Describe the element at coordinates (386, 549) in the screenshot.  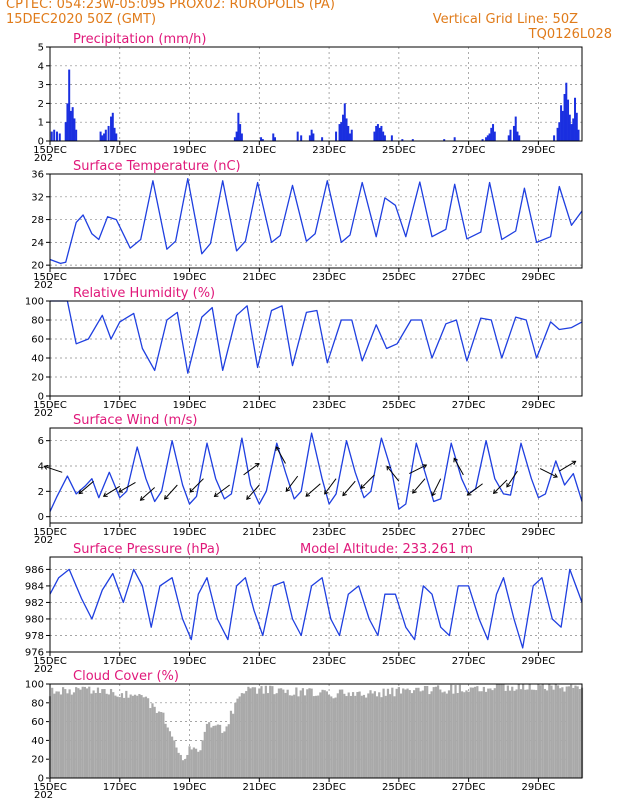
I see `pres-annotation: Model Altitude: 233.261 m` at that location.